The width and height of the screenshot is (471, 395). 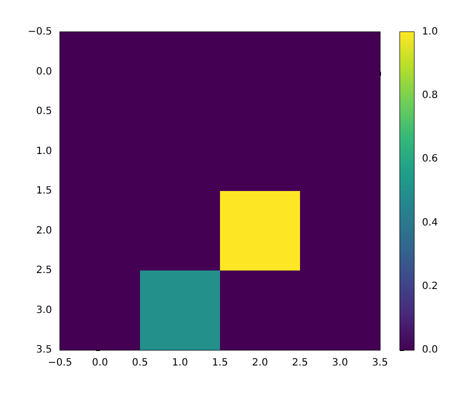 I want to click on color-bar-label: 0.6, so click(x=430, y=159).